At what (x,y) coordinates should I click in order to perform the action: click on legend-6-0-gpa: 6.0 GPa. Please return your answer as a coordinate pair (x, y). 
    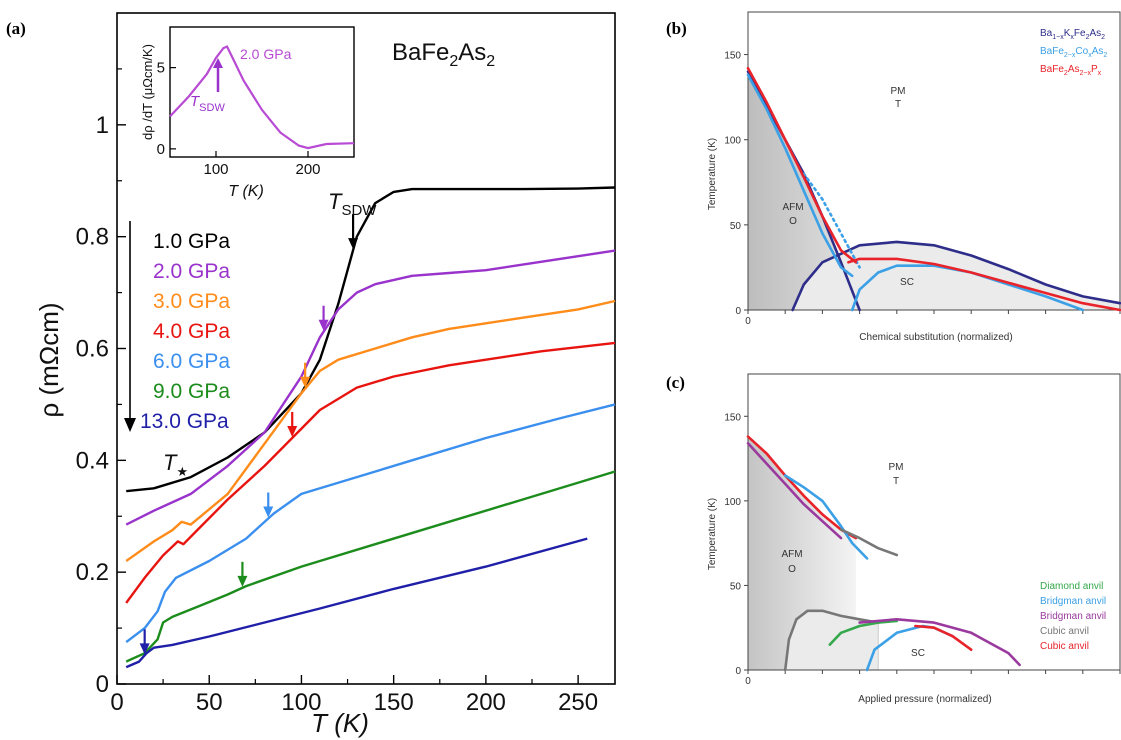
    Looking at the image, I should click on (191, 361).